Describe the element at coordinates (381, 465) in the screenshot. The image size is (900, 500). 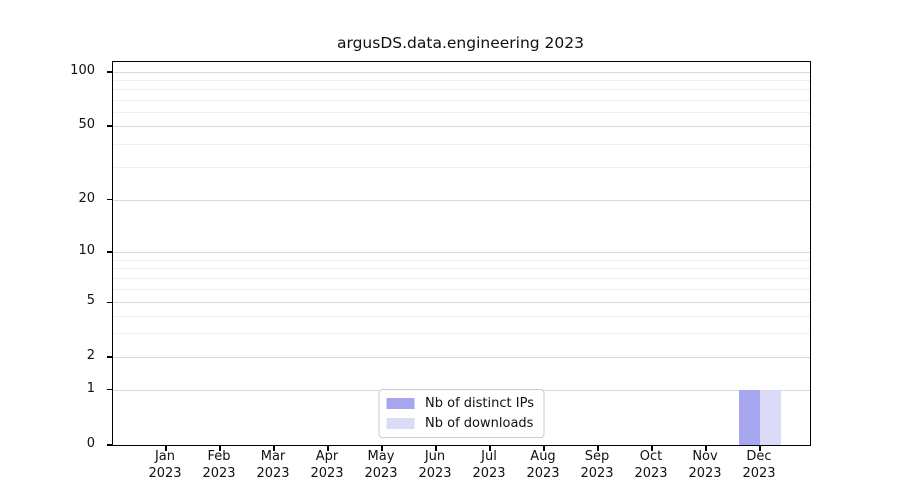
I see `x-tick-label-may: May 2023` at that location.